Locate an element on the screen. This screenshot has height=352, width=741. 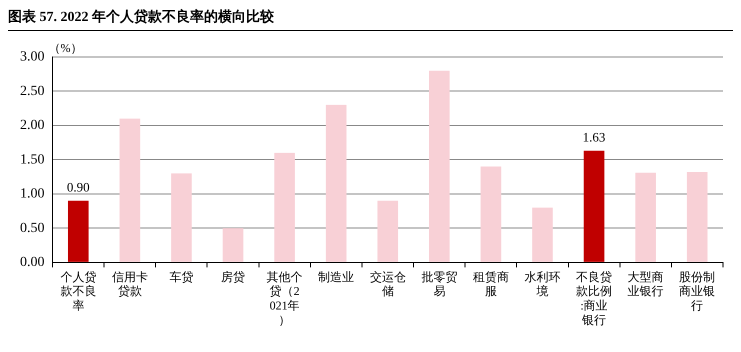
x-tick-label: 车贷 is located at coordinates (181, 277).